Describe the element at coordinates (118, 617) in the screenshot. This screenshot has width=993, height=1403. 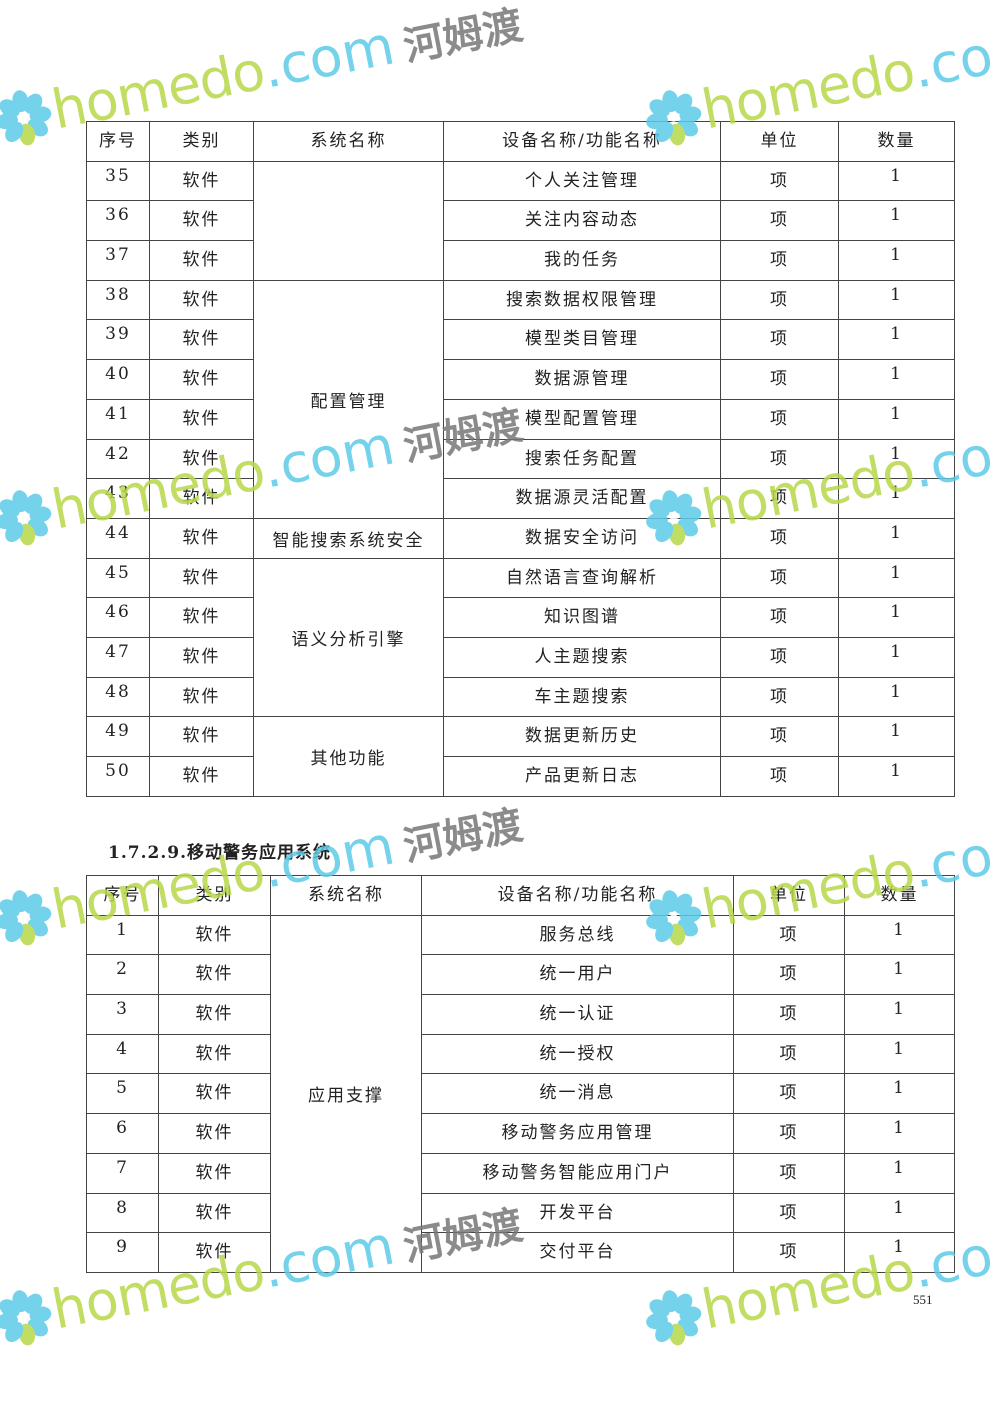
I see `row-number: 46` at that location.